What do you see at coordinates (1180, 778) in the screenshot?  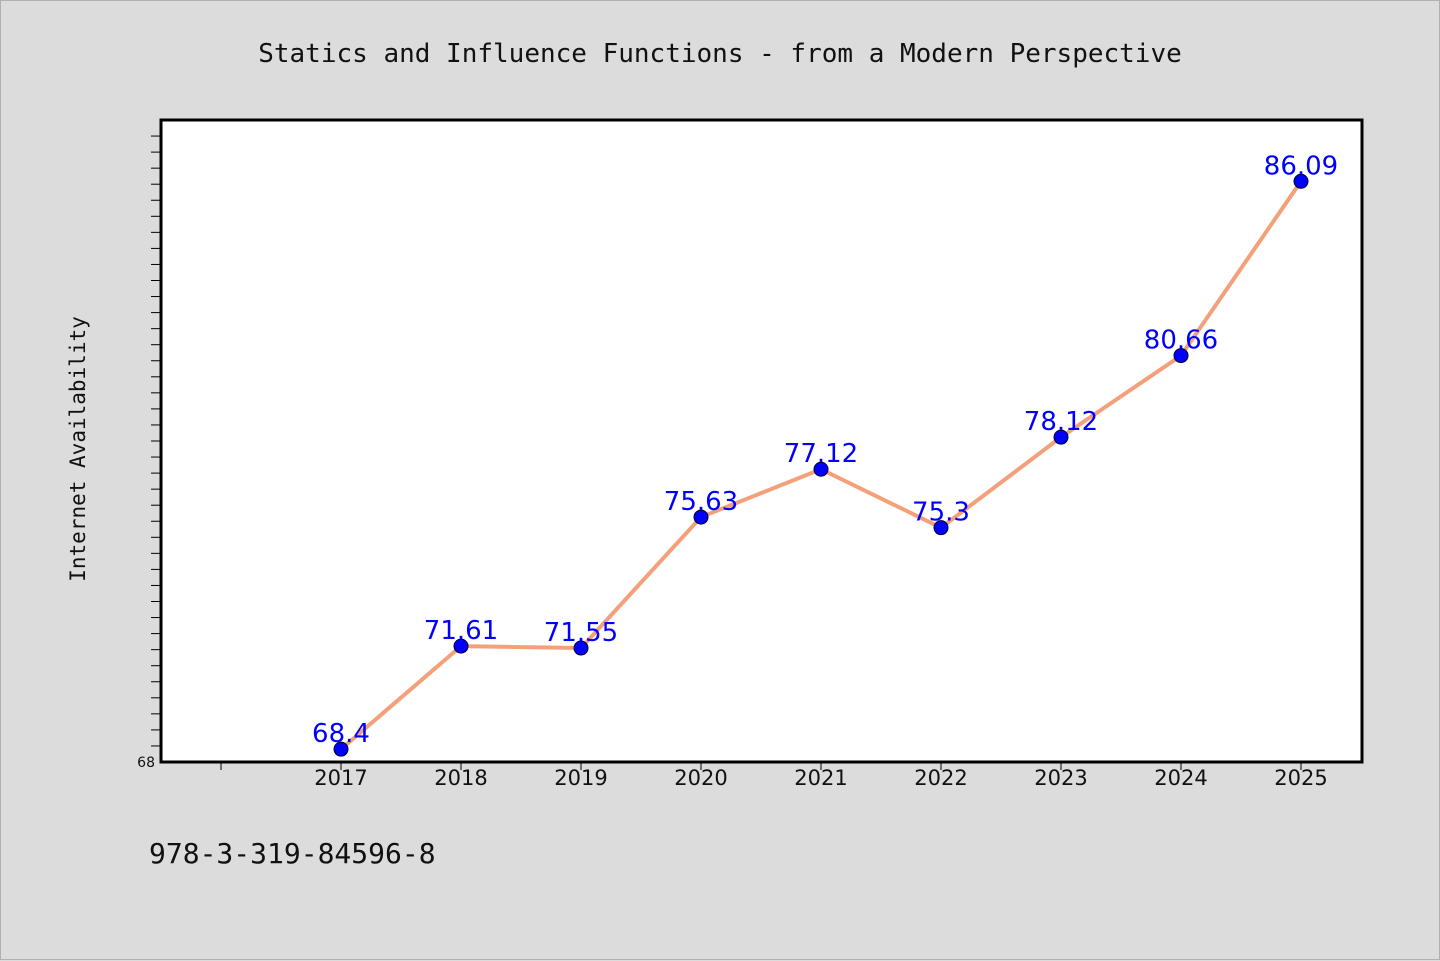 I see `x-tick-label: 2024` at bounding box center [1180, 778].